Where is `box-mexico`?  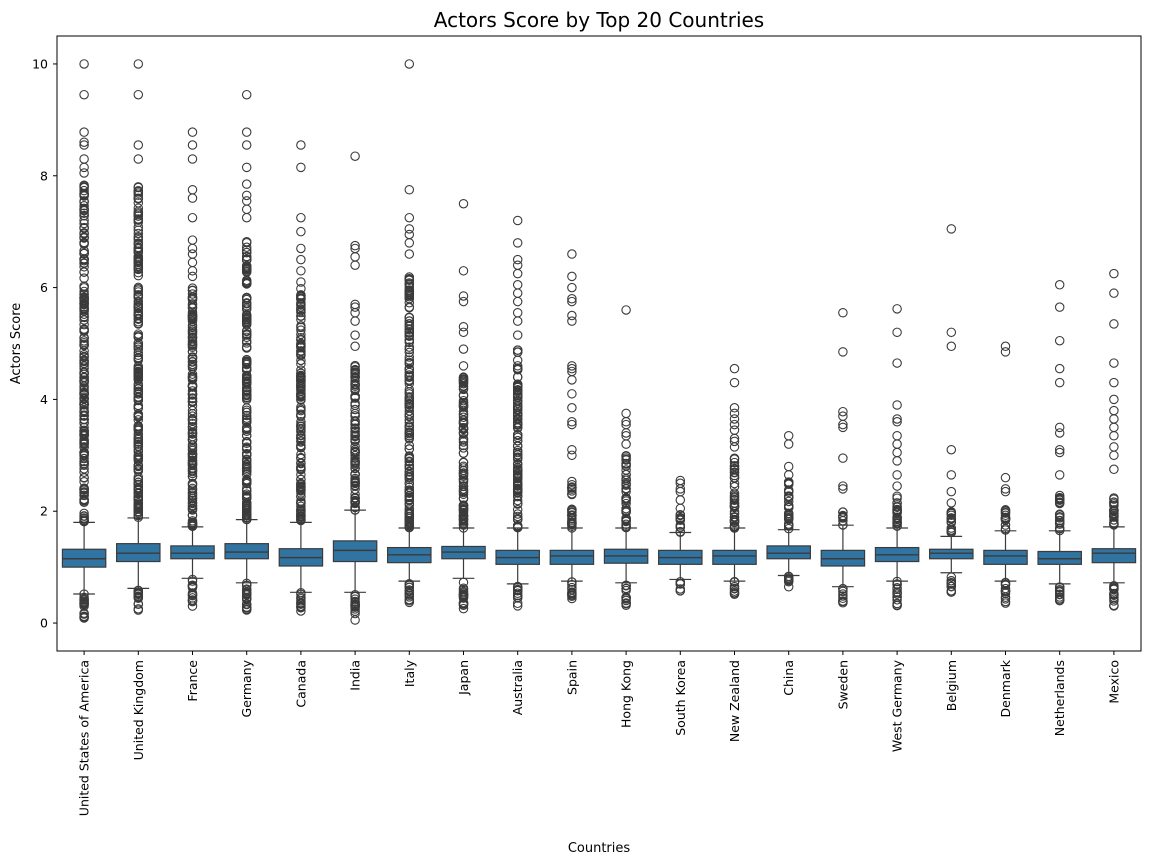 box-mexico is located at coordinates (1114, 439).